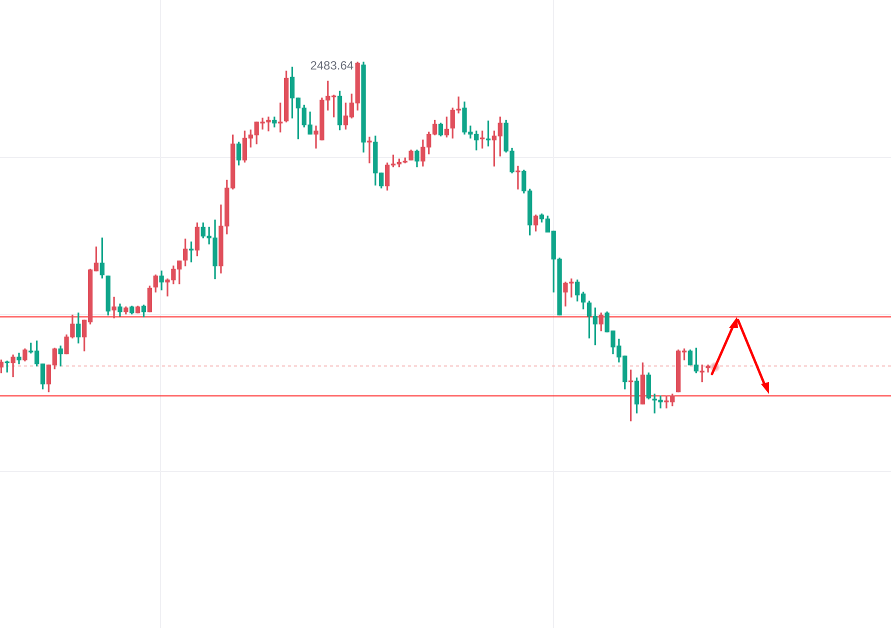  What do you see at coordinates (332, 65) in the screenshot?
I see `annotation: 2483.64` at bounding box center [332, 65].